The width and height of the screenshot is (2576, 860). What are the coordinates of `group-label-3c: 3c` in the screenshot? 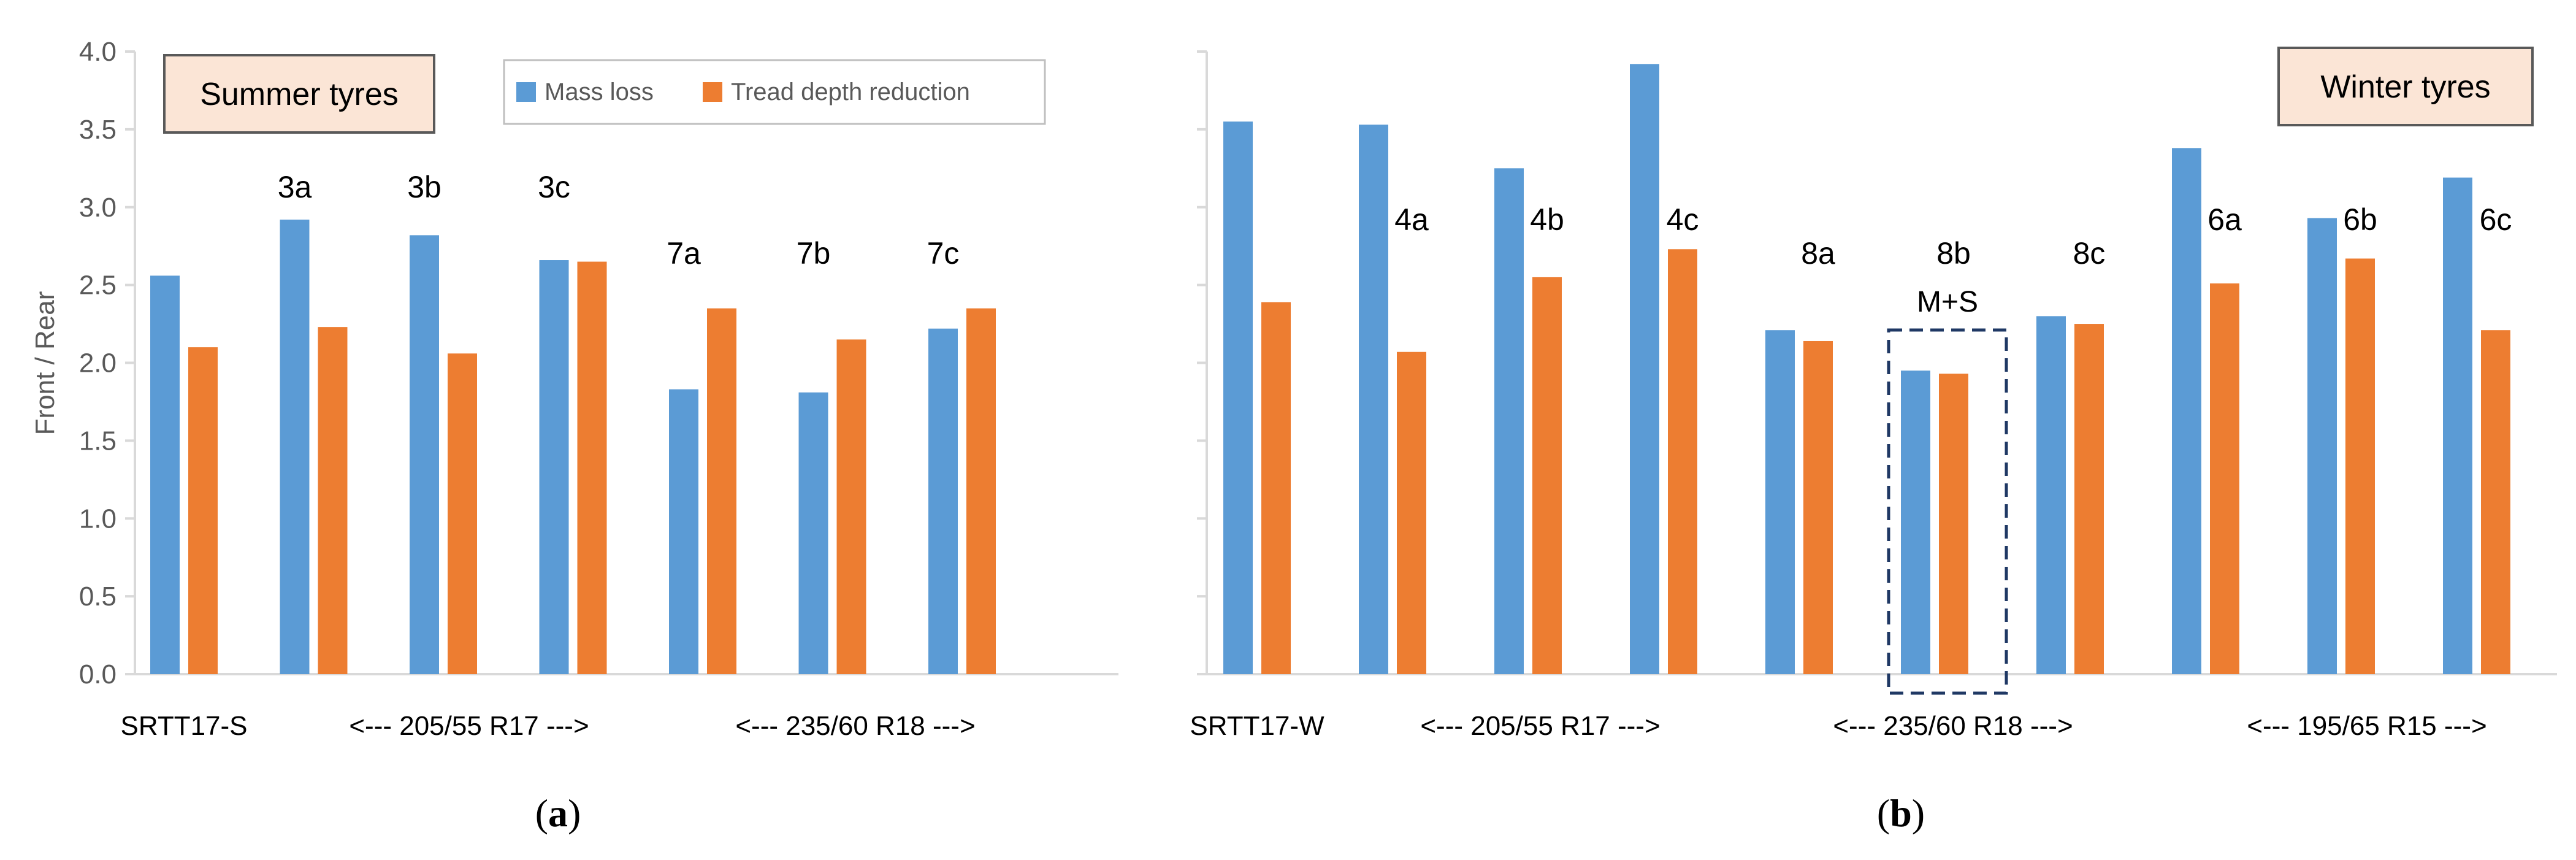 It's located at (554, 187).